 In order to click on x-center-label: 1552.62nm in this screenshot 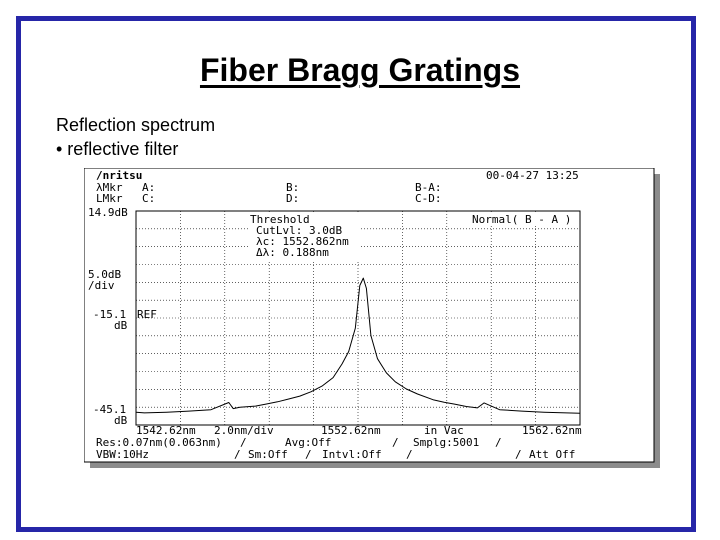, I will do `click(351, 430)`.